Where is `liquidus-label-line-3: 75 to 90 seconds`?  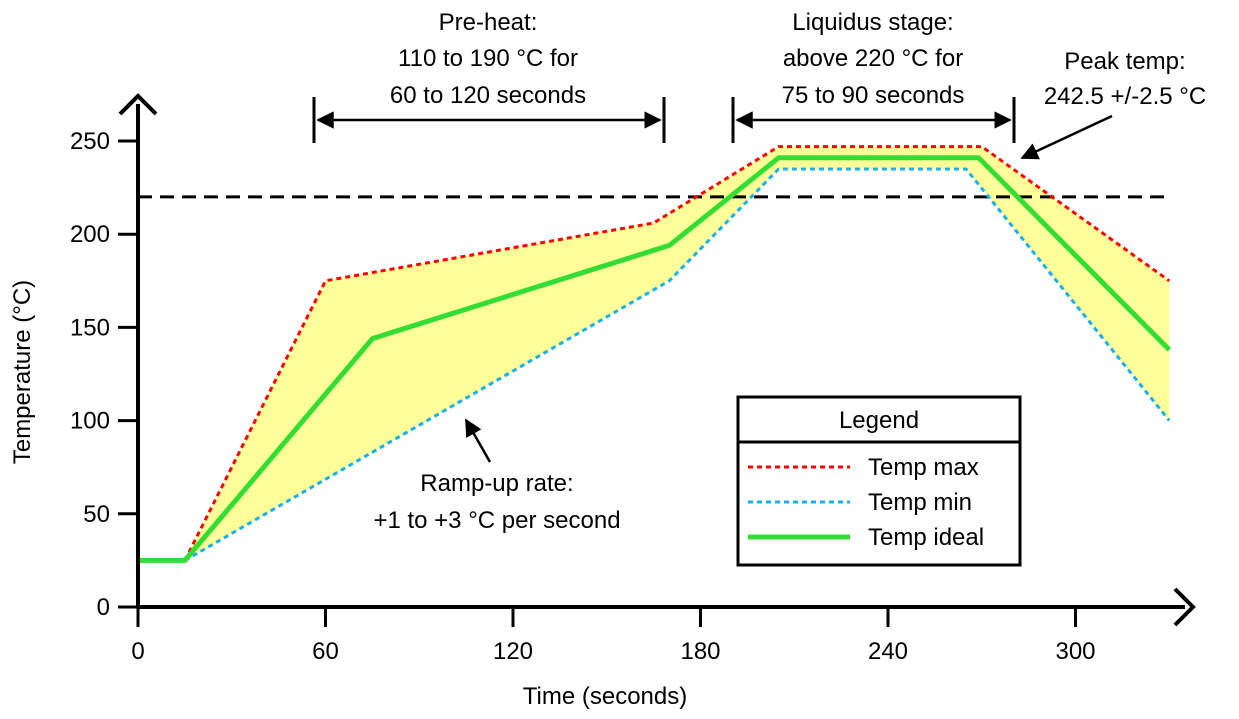
liquidus-label-line-3: 75 to 90 seconds is located at coordinates (873, 95).